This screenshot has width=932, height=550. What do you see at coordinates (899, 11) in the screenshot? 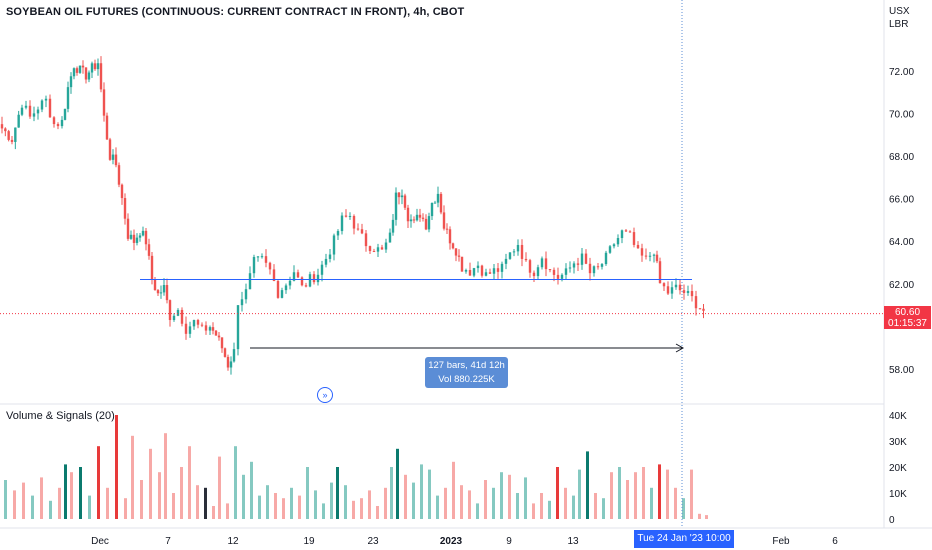
I see `currency-label: USX` at bounding box center [899, 11].